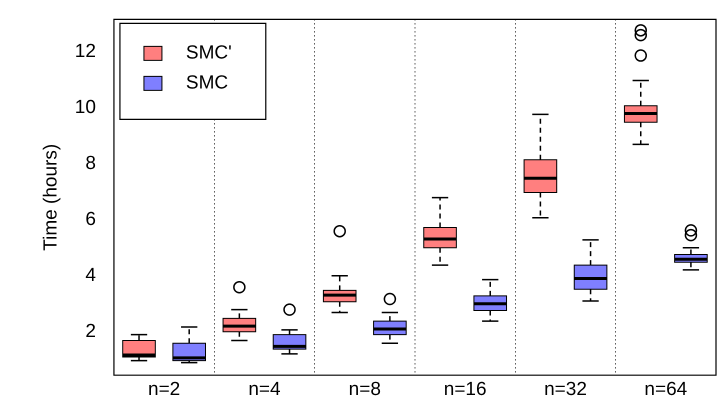 The height and width of the screenshot is (404, 722). I want to click on y-tick-label: 4, so click(90, 275).